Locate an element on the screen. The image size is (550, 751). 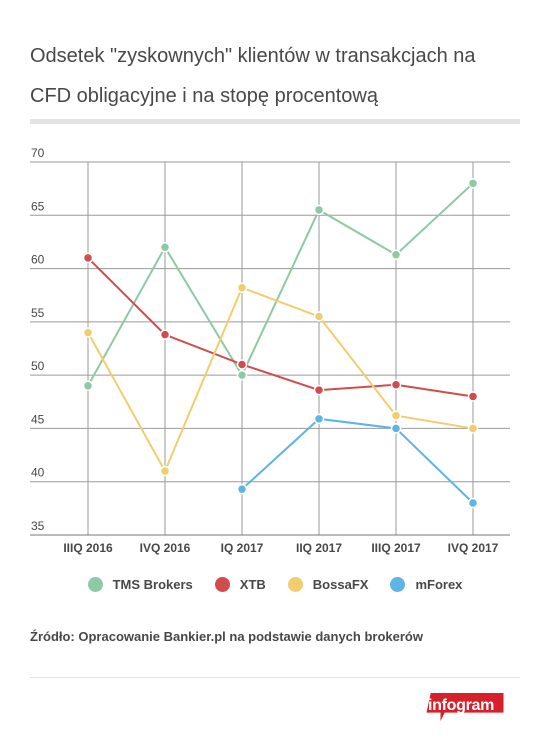
legend-item: mForex is located at coordinates (426, 584).